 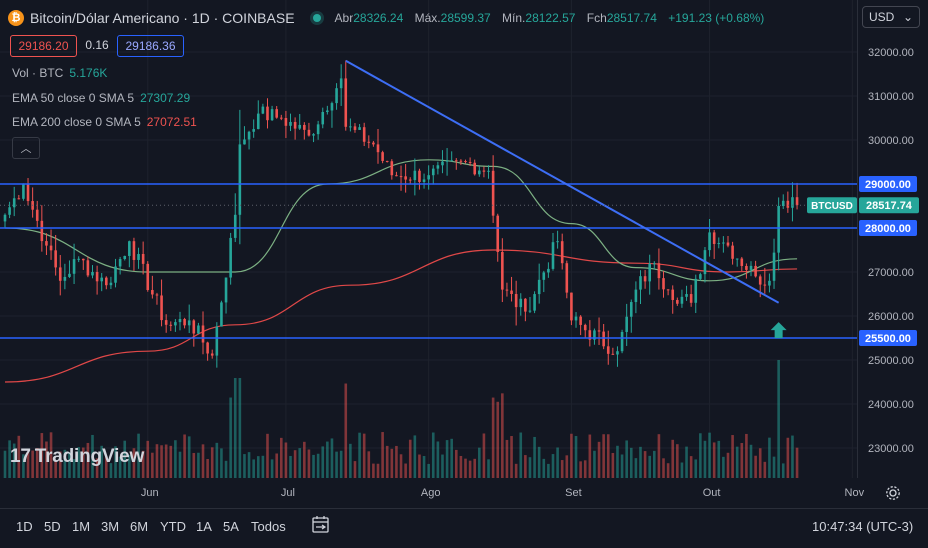 I want to click on calendar-range-icon, so click(x=321, y=525).